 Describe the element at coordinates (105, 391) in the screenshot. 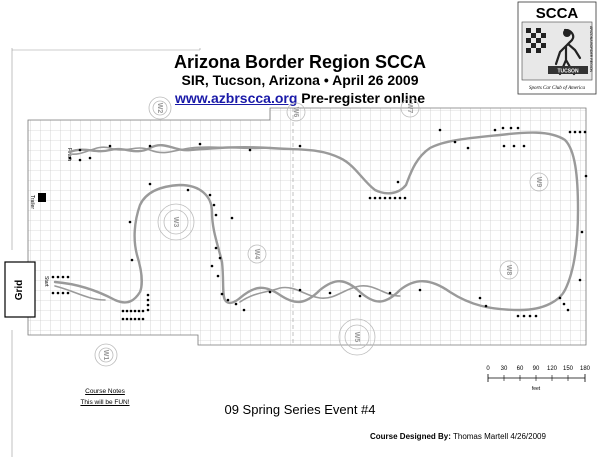

I see `course-notes-title: Course Notes` at that location.